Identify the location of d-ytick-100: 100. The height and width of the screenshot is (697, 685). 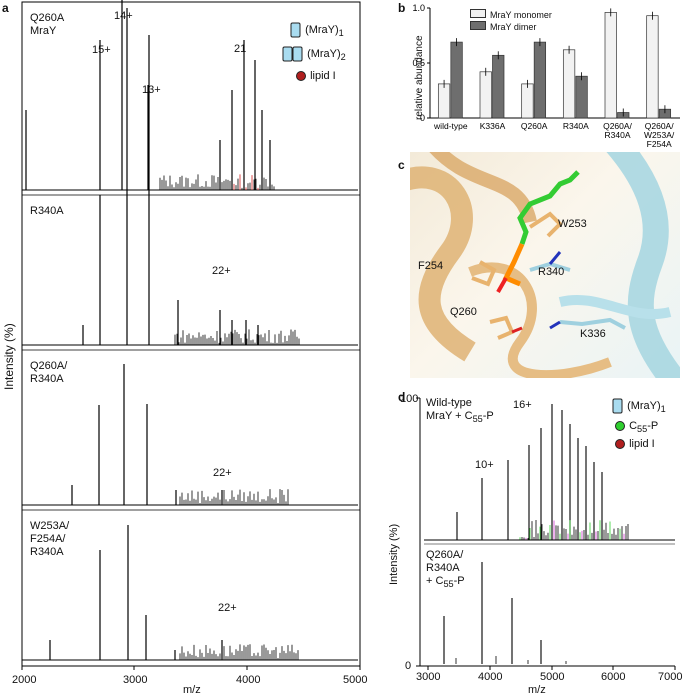
(409, 399).